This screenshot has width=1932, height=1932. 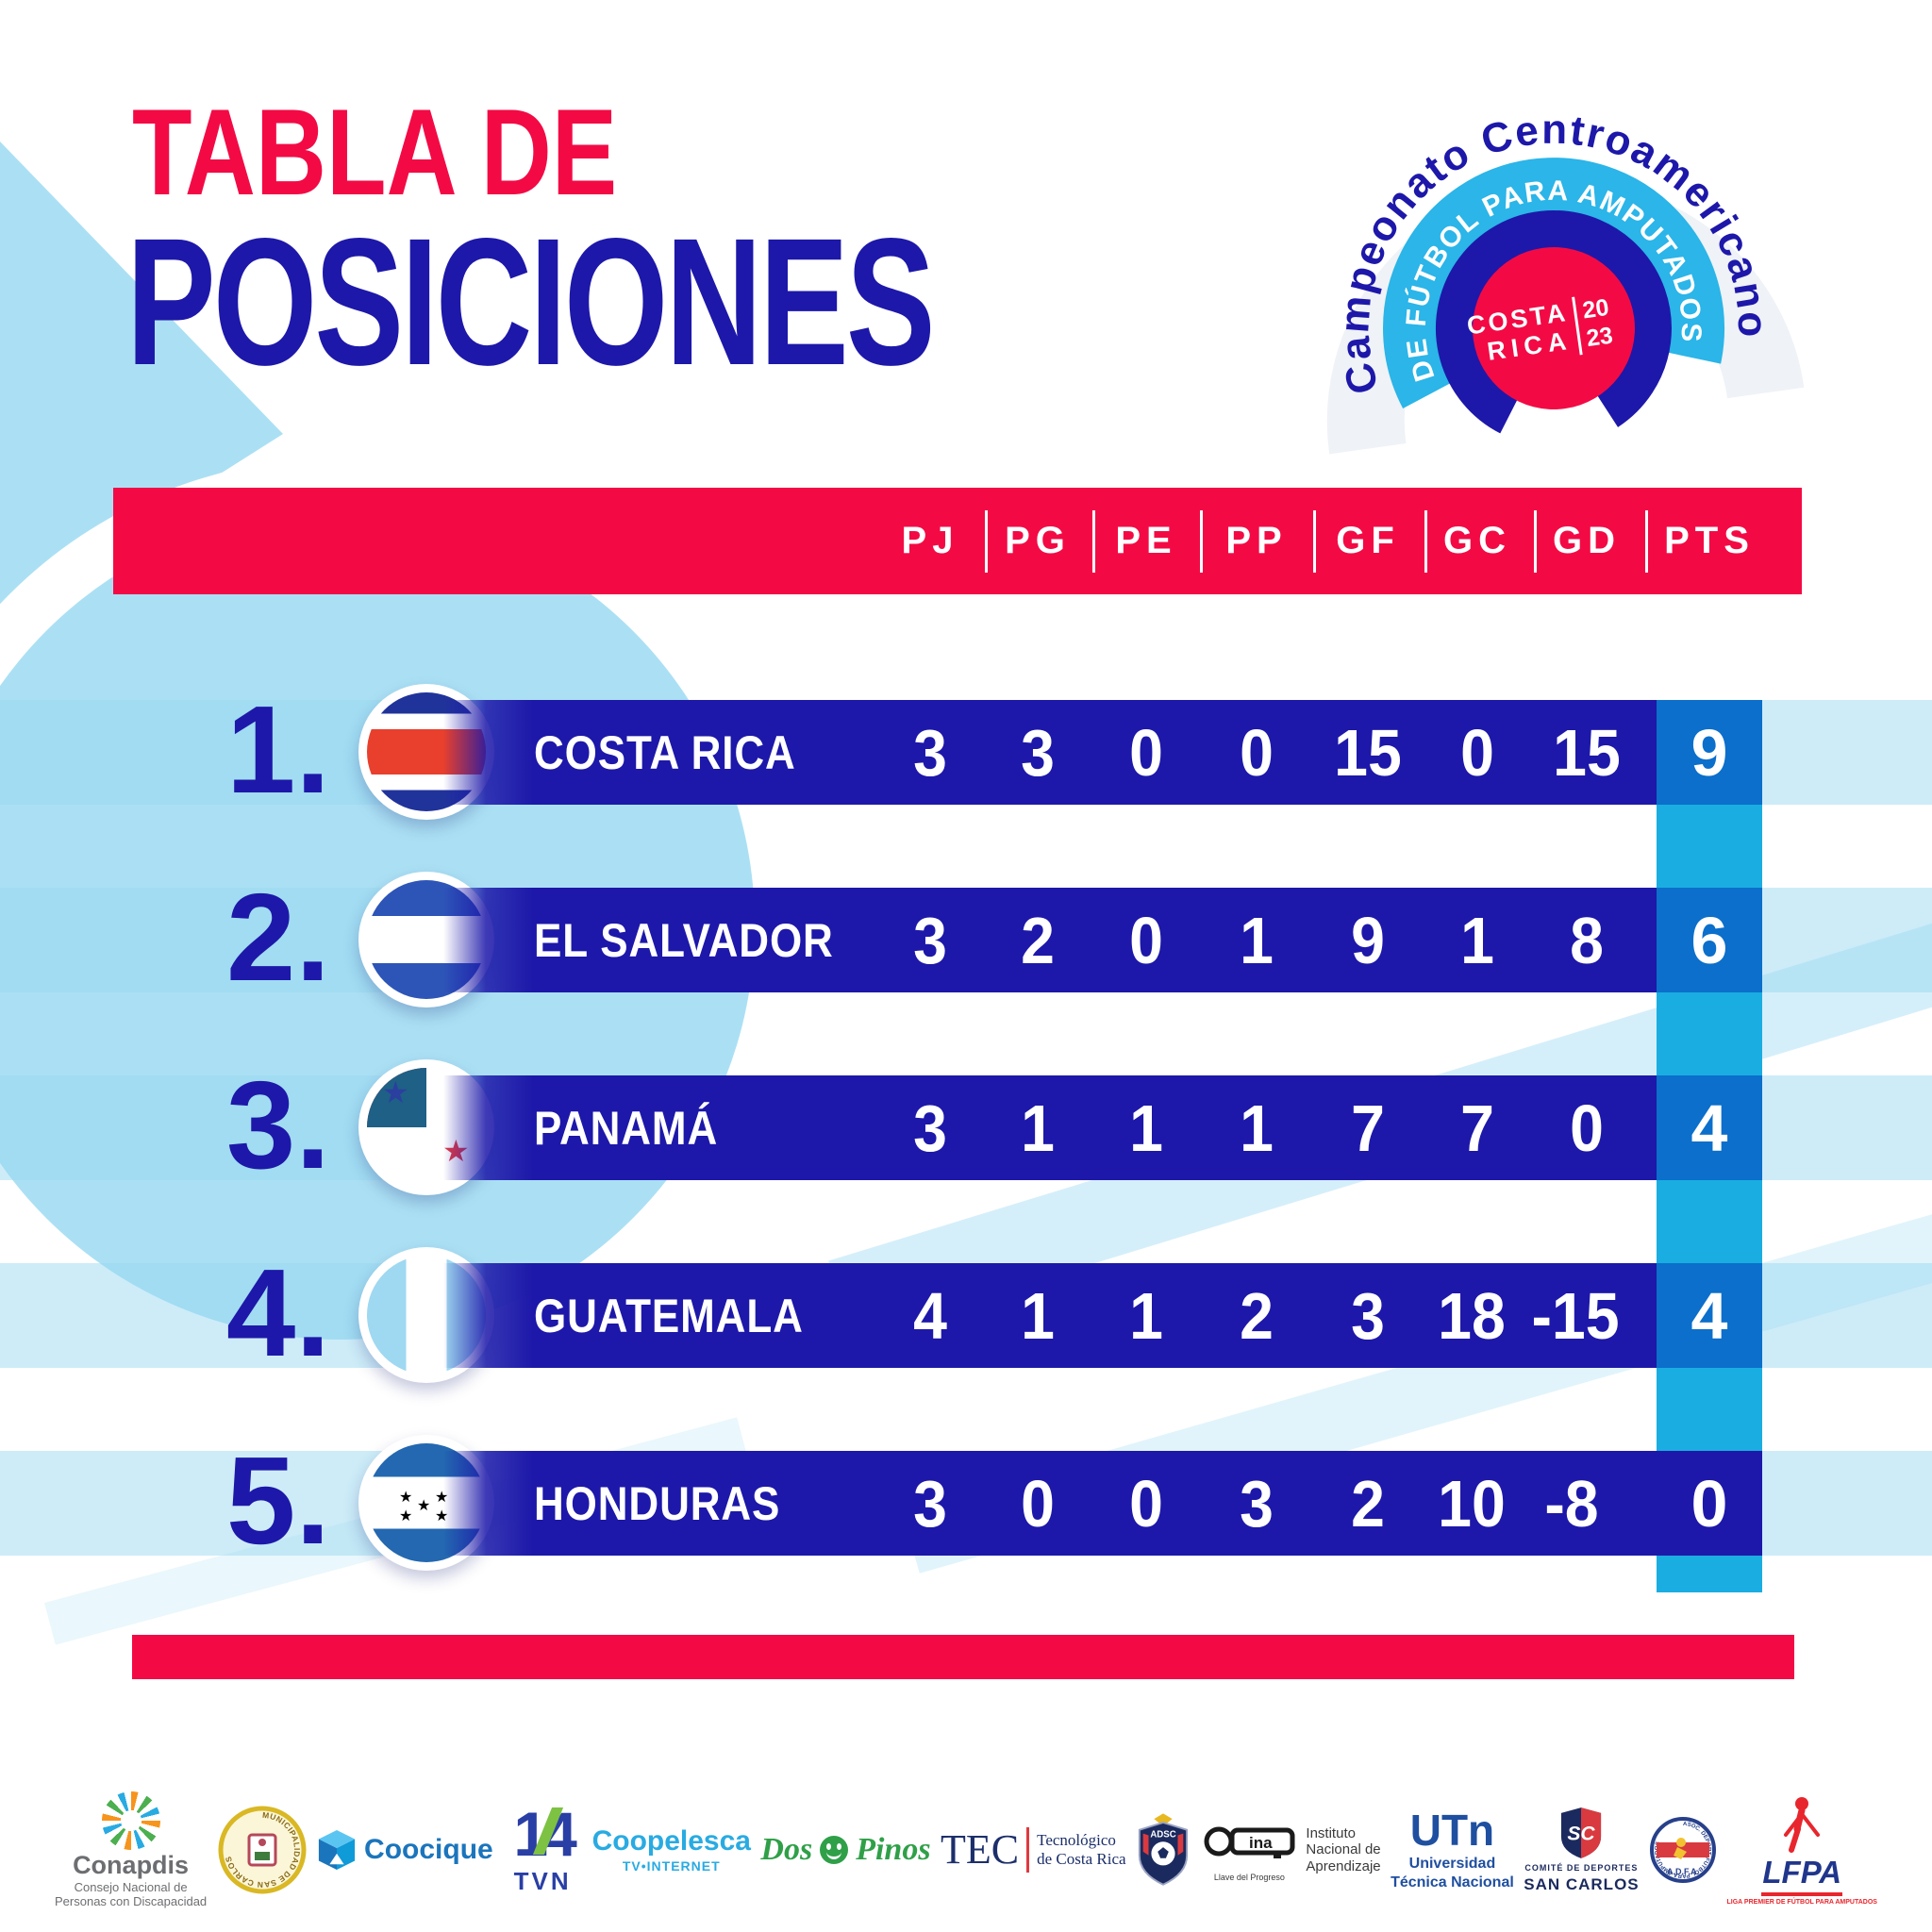 What do you see at coordinates (1038, 1504) in the screenshot?
I see `cell-pg: 0` at bounding box center [1038, 1504].